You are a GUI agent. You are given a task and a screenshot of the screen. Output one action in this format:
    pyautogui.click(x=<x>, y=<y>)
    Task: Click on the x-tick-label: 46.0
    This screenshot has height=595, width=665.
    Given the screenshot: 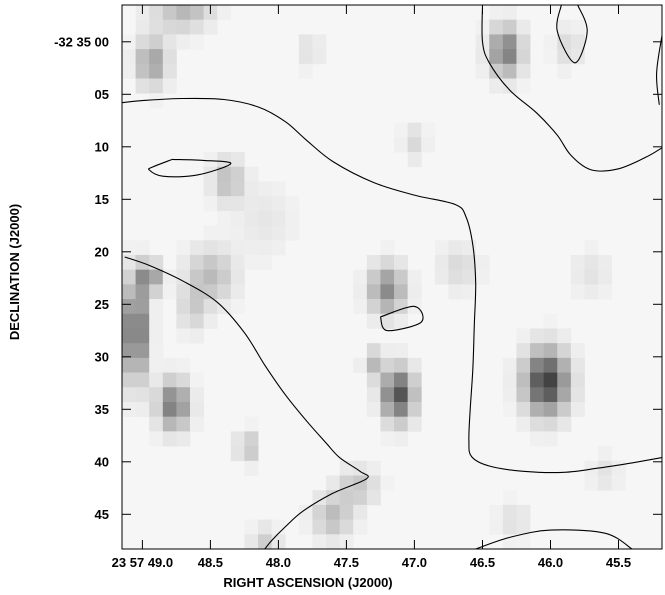 What is the action you would take?
    pyautogui.click(x=550, y=562)
    